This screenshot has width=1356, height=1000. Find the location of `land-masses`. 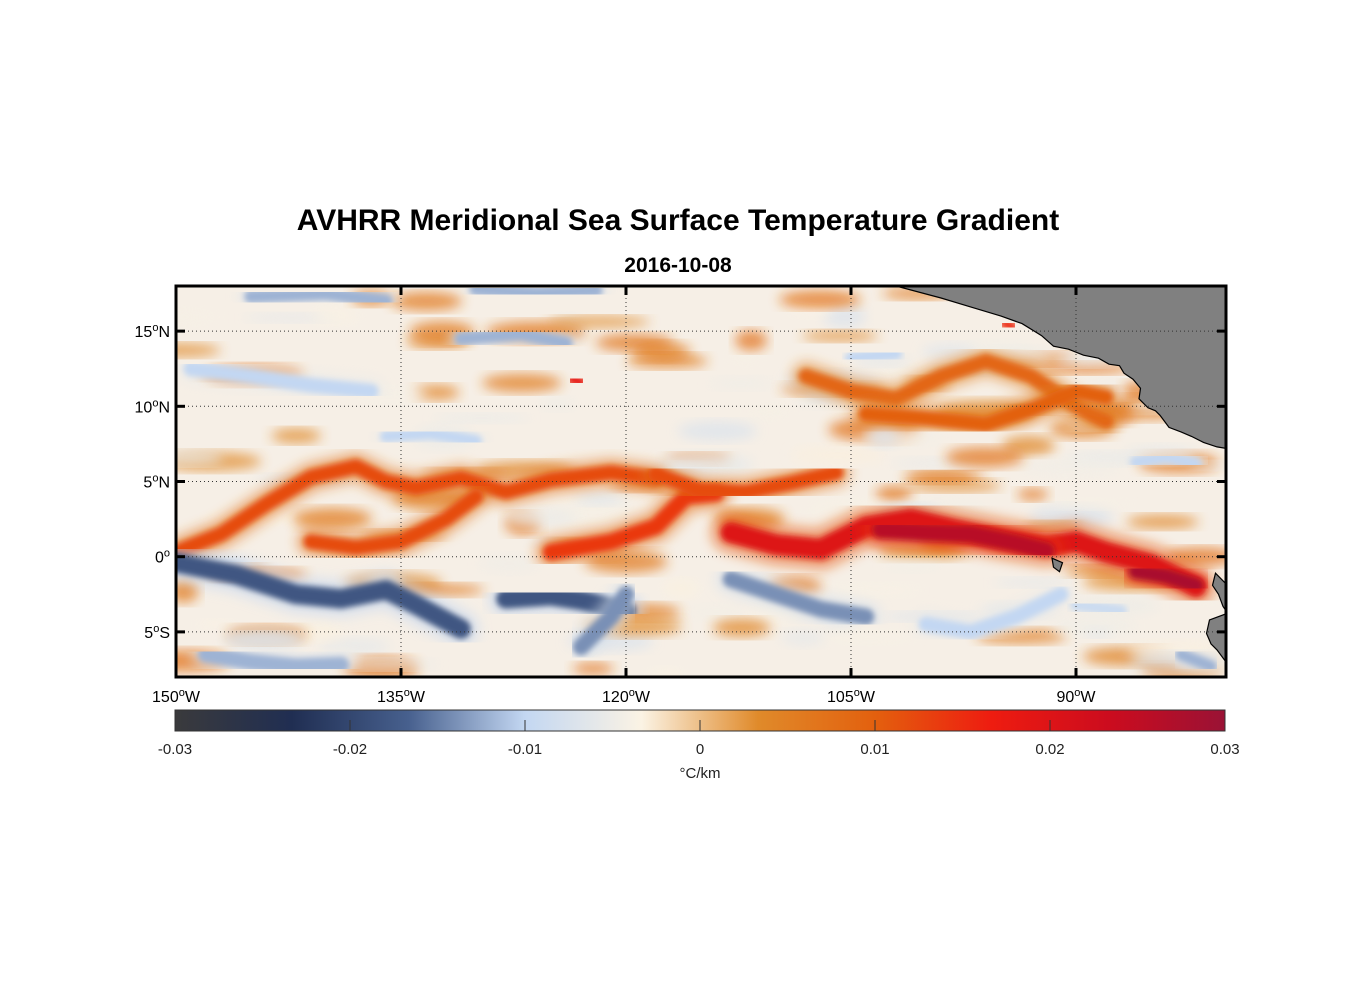

land-masses is located at coordinates (1060, 475).